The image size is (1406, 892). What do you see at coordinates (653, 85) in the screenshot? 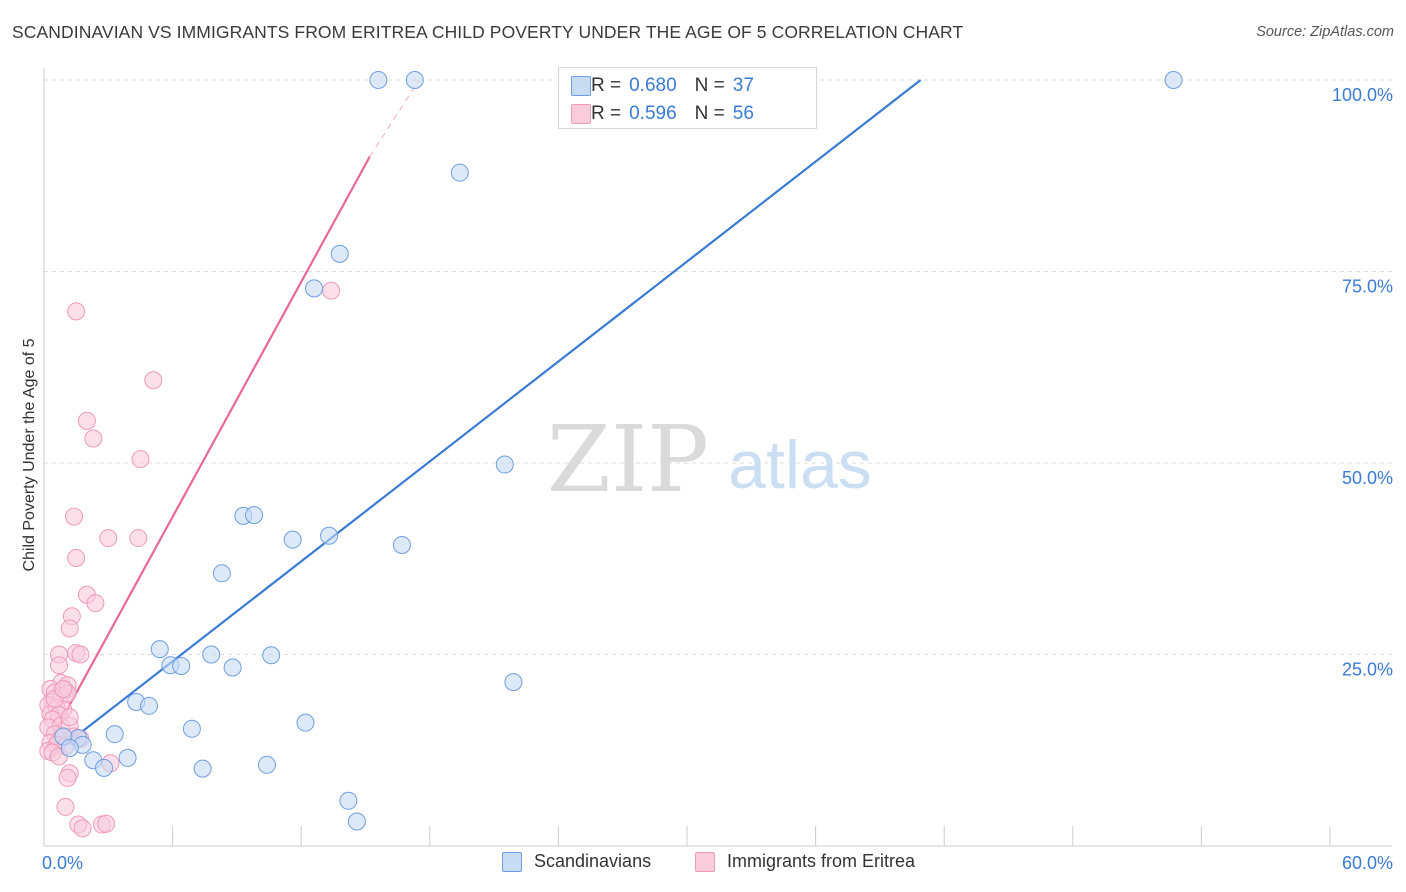
I see `legend-r-value: 0.680` at bounding box center [653, 85].